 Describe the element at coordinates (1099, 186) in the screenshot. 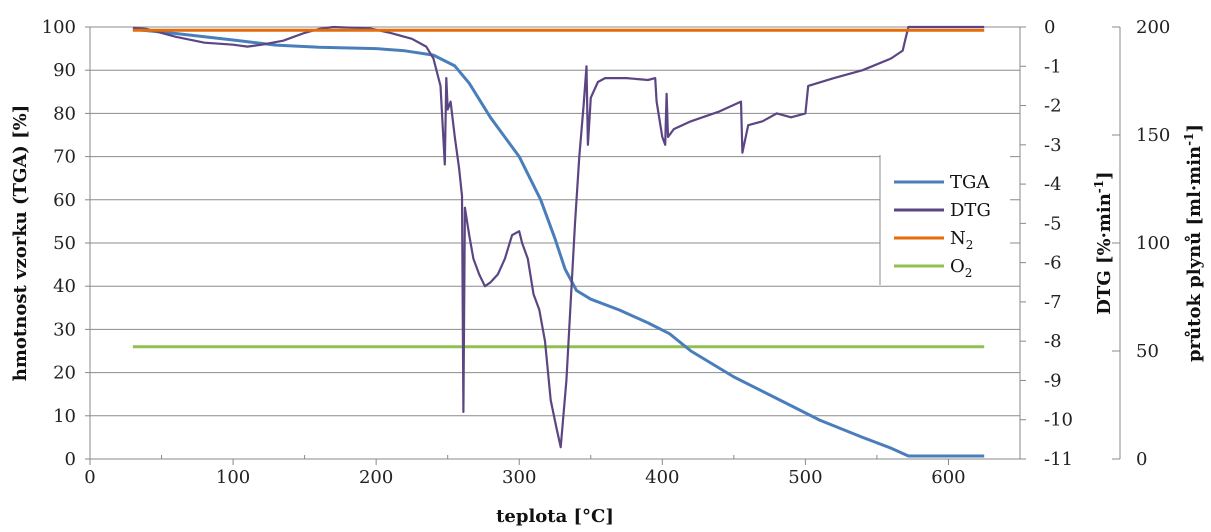

I see `dtg-title-sup: -1` at that location.